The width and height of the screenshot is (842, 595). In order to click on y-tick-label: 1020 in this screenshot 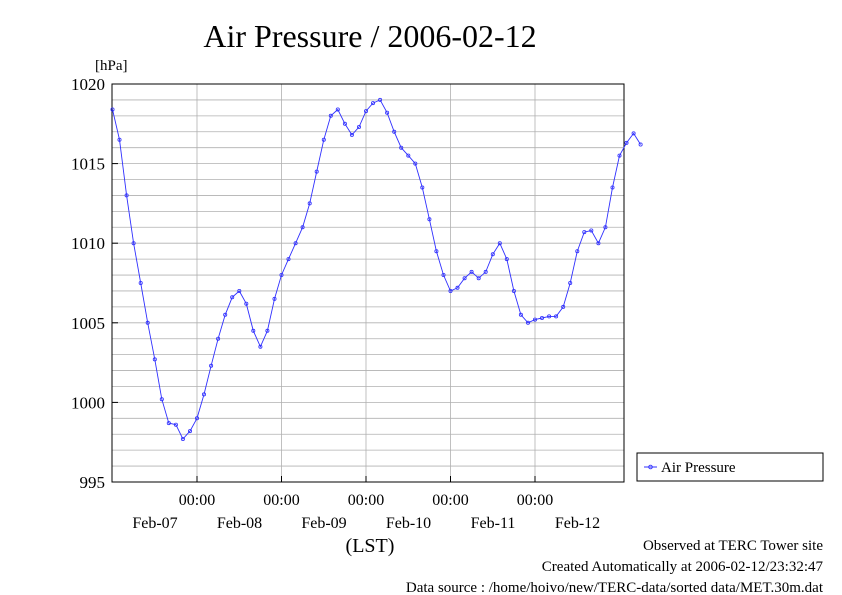, I will do `click(88, 84)`.